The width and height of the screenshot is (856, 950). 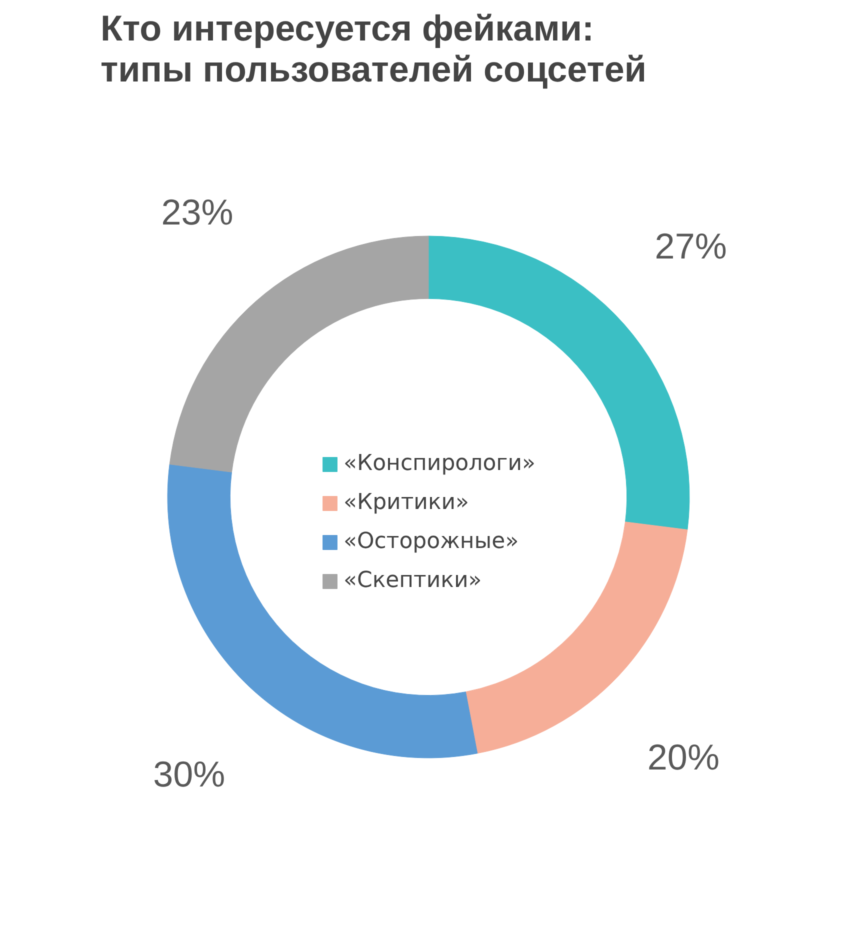 What do you see at coordinates (431, 541) in the screenshot?
I see `legend-label: «Осторожные»` at bounding box center [431, 541].